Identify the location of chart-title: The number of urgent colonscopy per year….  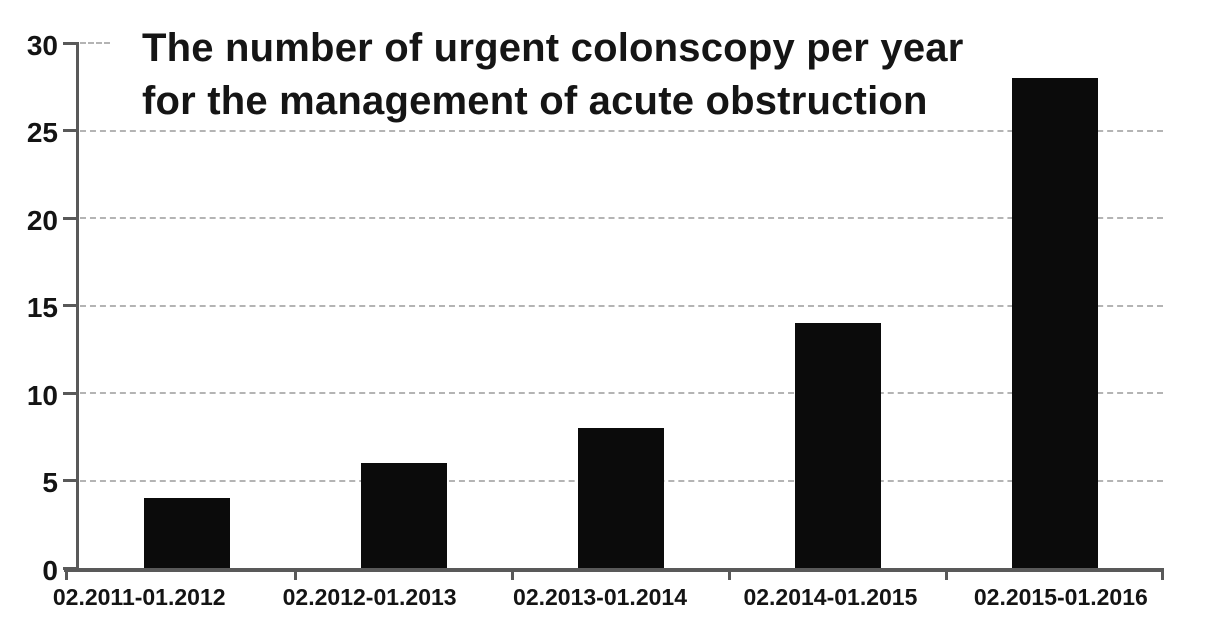
(552, 75).